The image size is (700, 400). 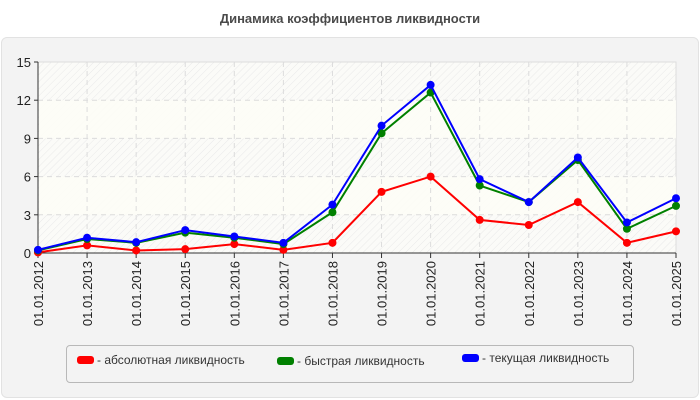 I want to click on legend-swatch-green, so click(x=285, y=361).